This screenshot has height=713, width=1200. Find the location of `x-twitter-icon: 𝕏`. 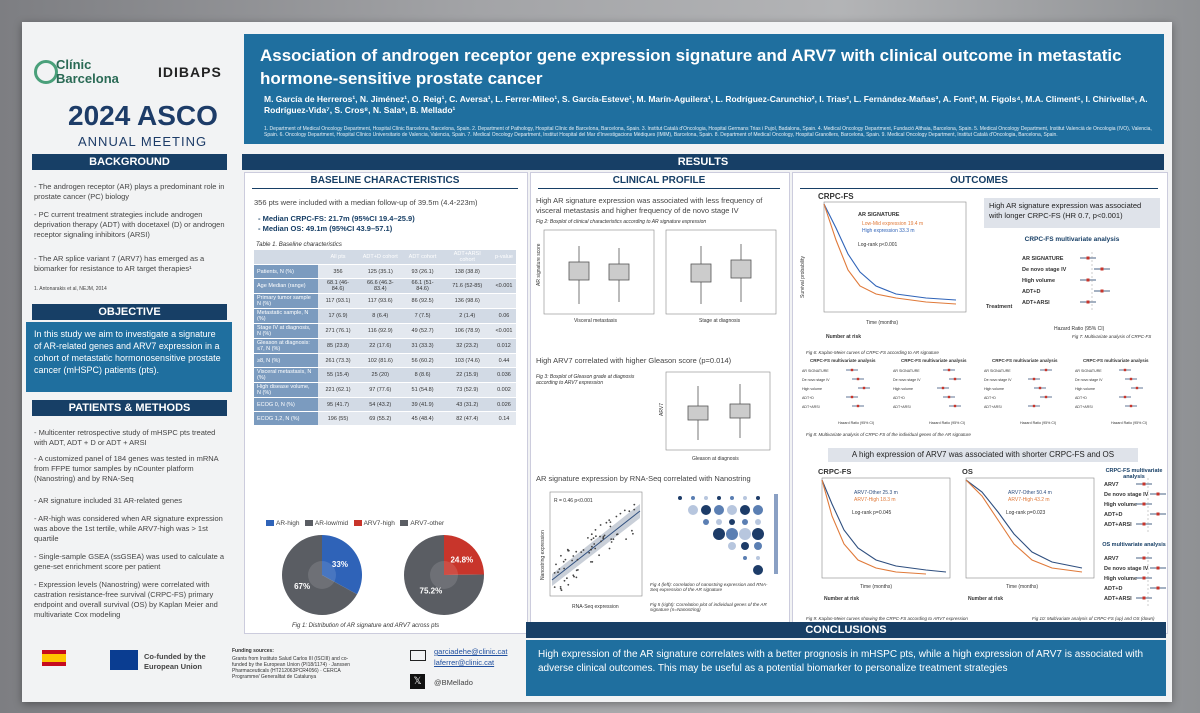

x-twitter-icon: 𝕏 is located at coordinates (417, 681).